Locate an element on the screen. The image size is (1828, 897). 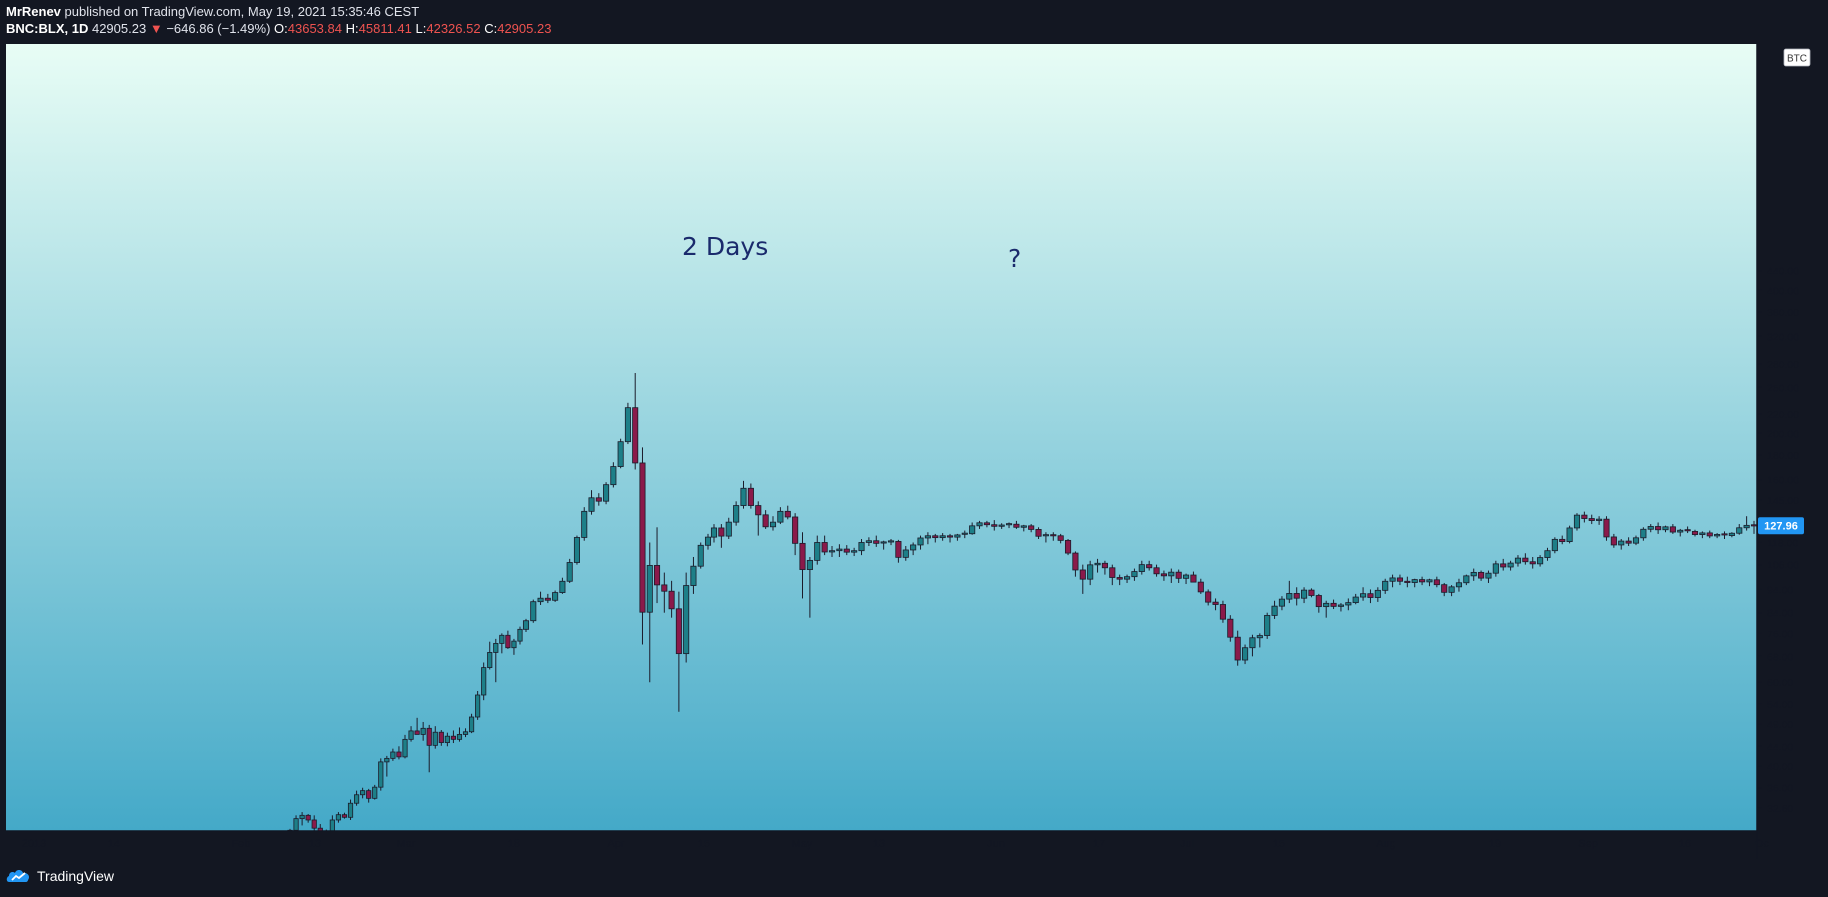
author-name: MrRenev is located at coordinates (33, 11).